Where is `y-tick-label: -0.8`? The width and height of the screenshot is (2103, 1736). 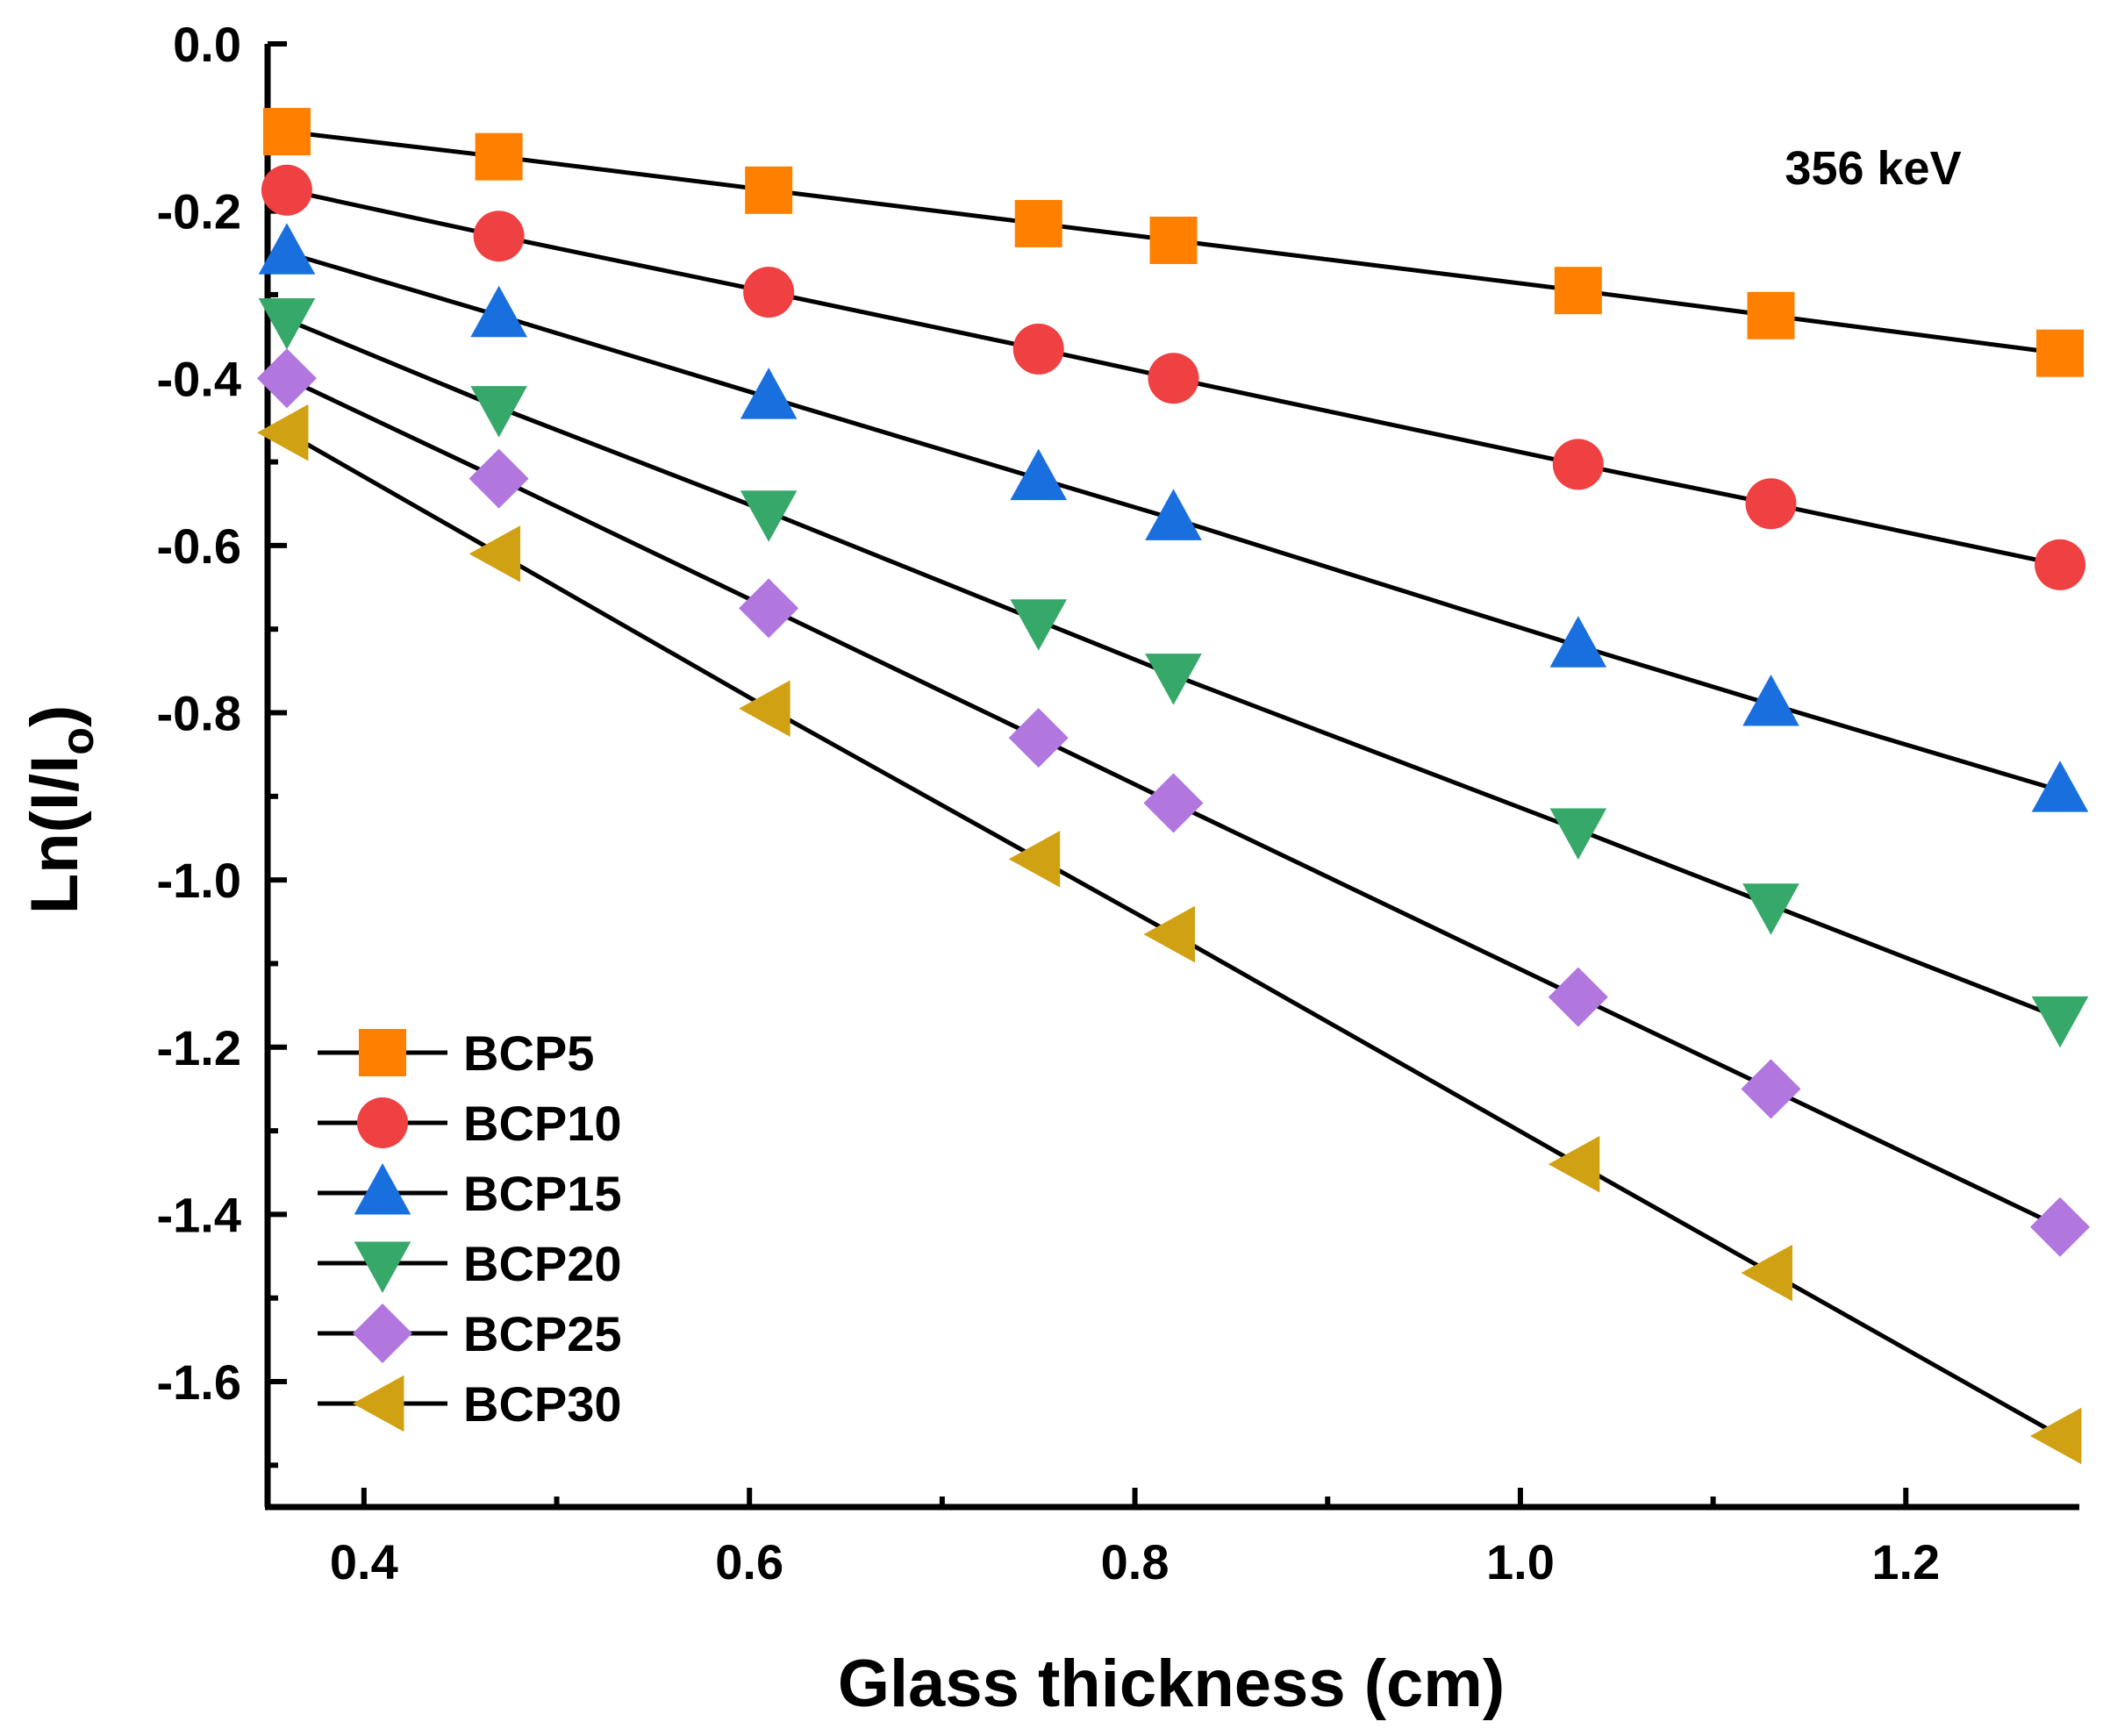 y-tick-label: -0.8 is located at coordinates (199, 713).